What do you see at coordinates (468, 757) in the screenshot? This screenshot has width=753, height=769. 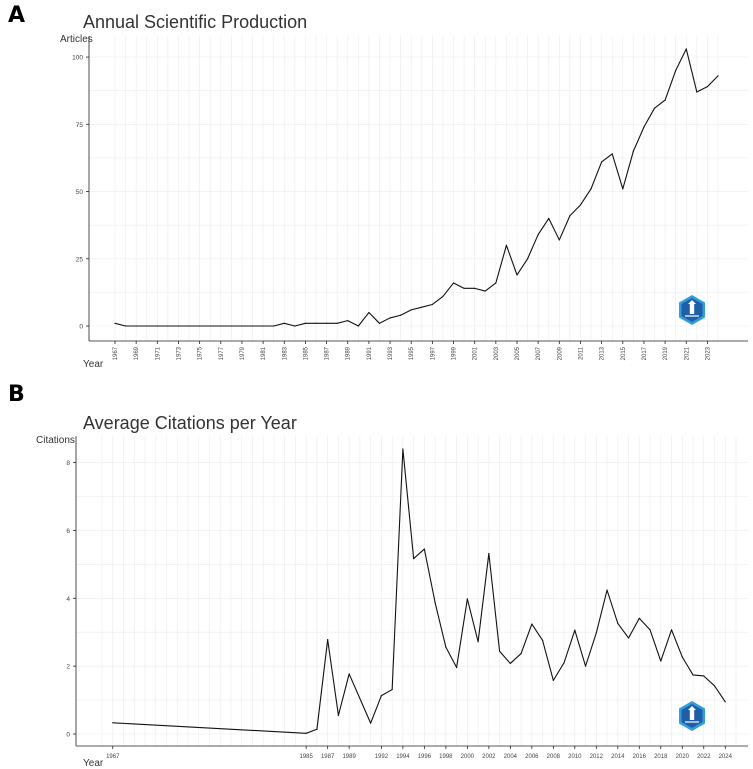 I see `chart-b-xtick-label: 2000` at bounding box center [468, 757].